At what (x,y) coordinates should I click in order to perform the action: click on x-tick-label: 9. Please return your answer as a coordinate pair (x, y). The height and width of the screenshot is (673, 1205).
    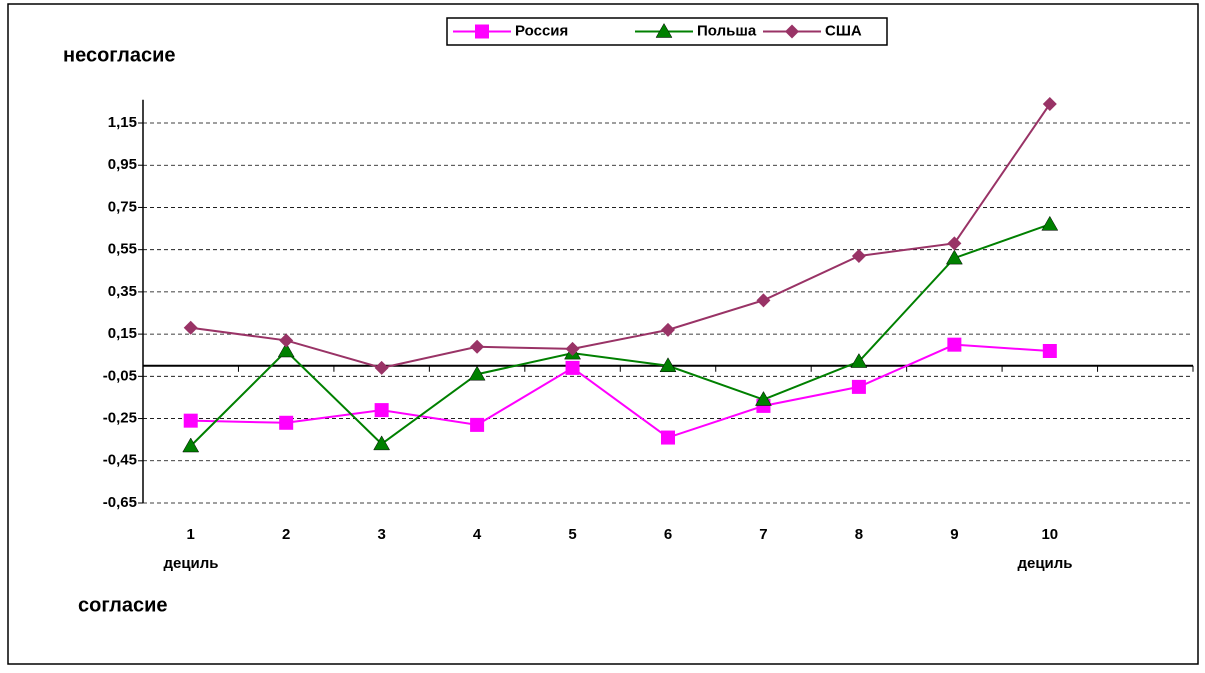
    Looking at the image, I should click on (954, 534).